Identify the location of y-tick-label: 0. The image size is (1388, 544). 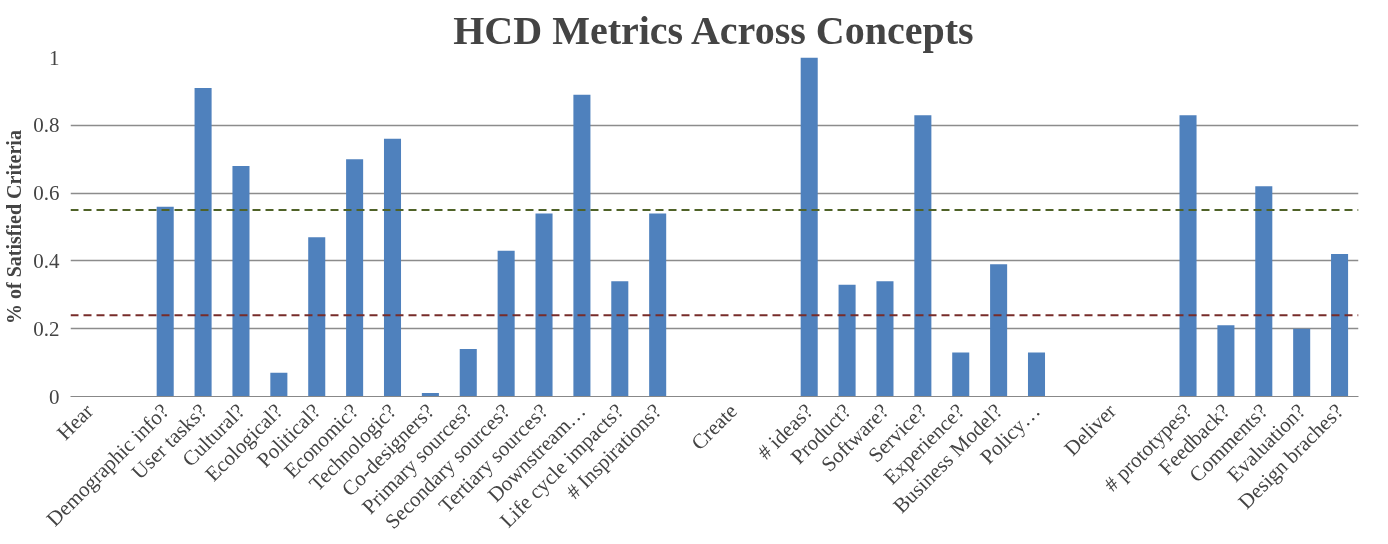
(54, 396).